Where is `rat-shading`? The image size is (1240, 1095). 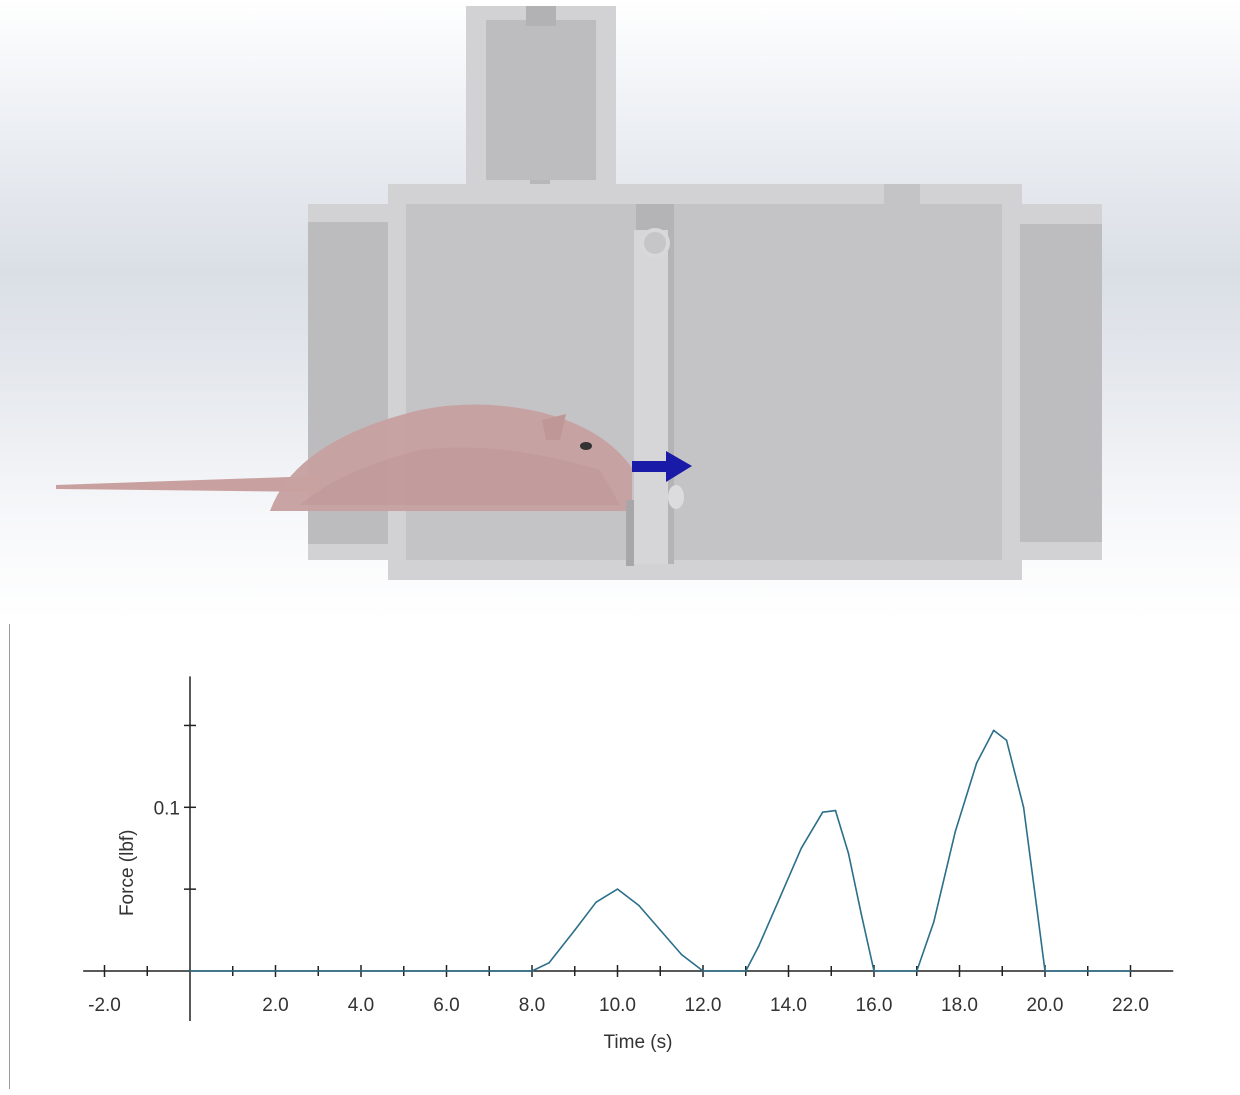
rat-shading is located at coordinates (460, 476).